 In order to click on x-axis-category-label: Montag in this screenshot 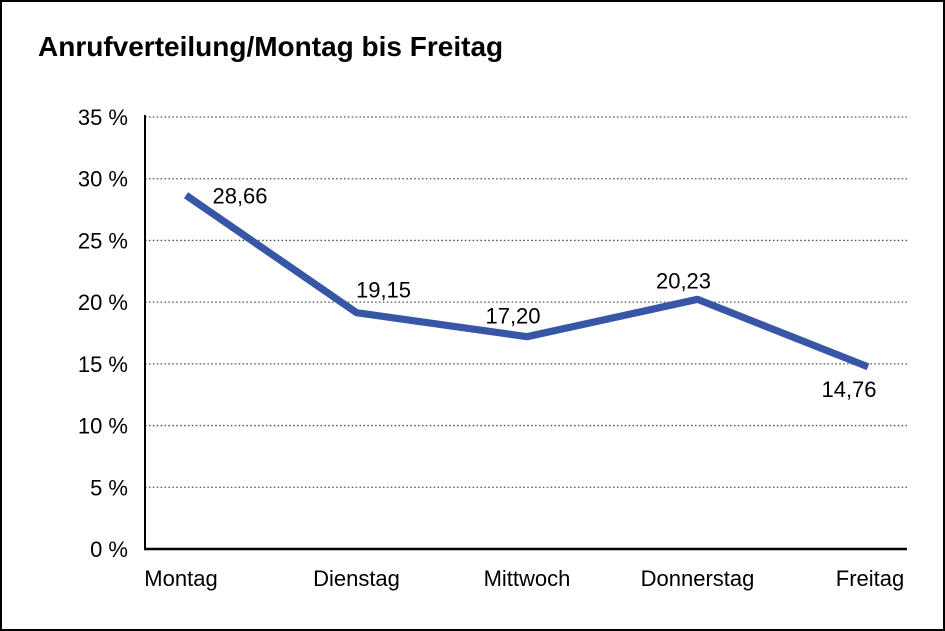, I will do `click(180, 578)`.